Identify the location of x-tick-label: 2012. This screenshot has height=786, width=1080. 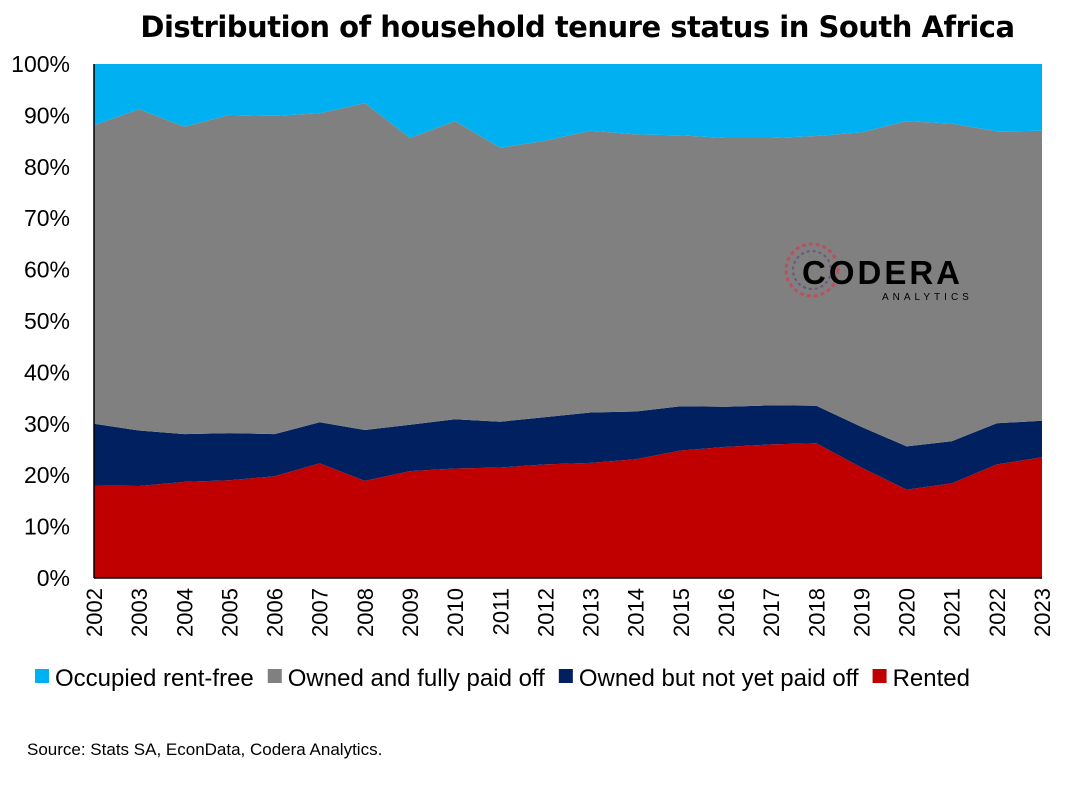
(545, 612).